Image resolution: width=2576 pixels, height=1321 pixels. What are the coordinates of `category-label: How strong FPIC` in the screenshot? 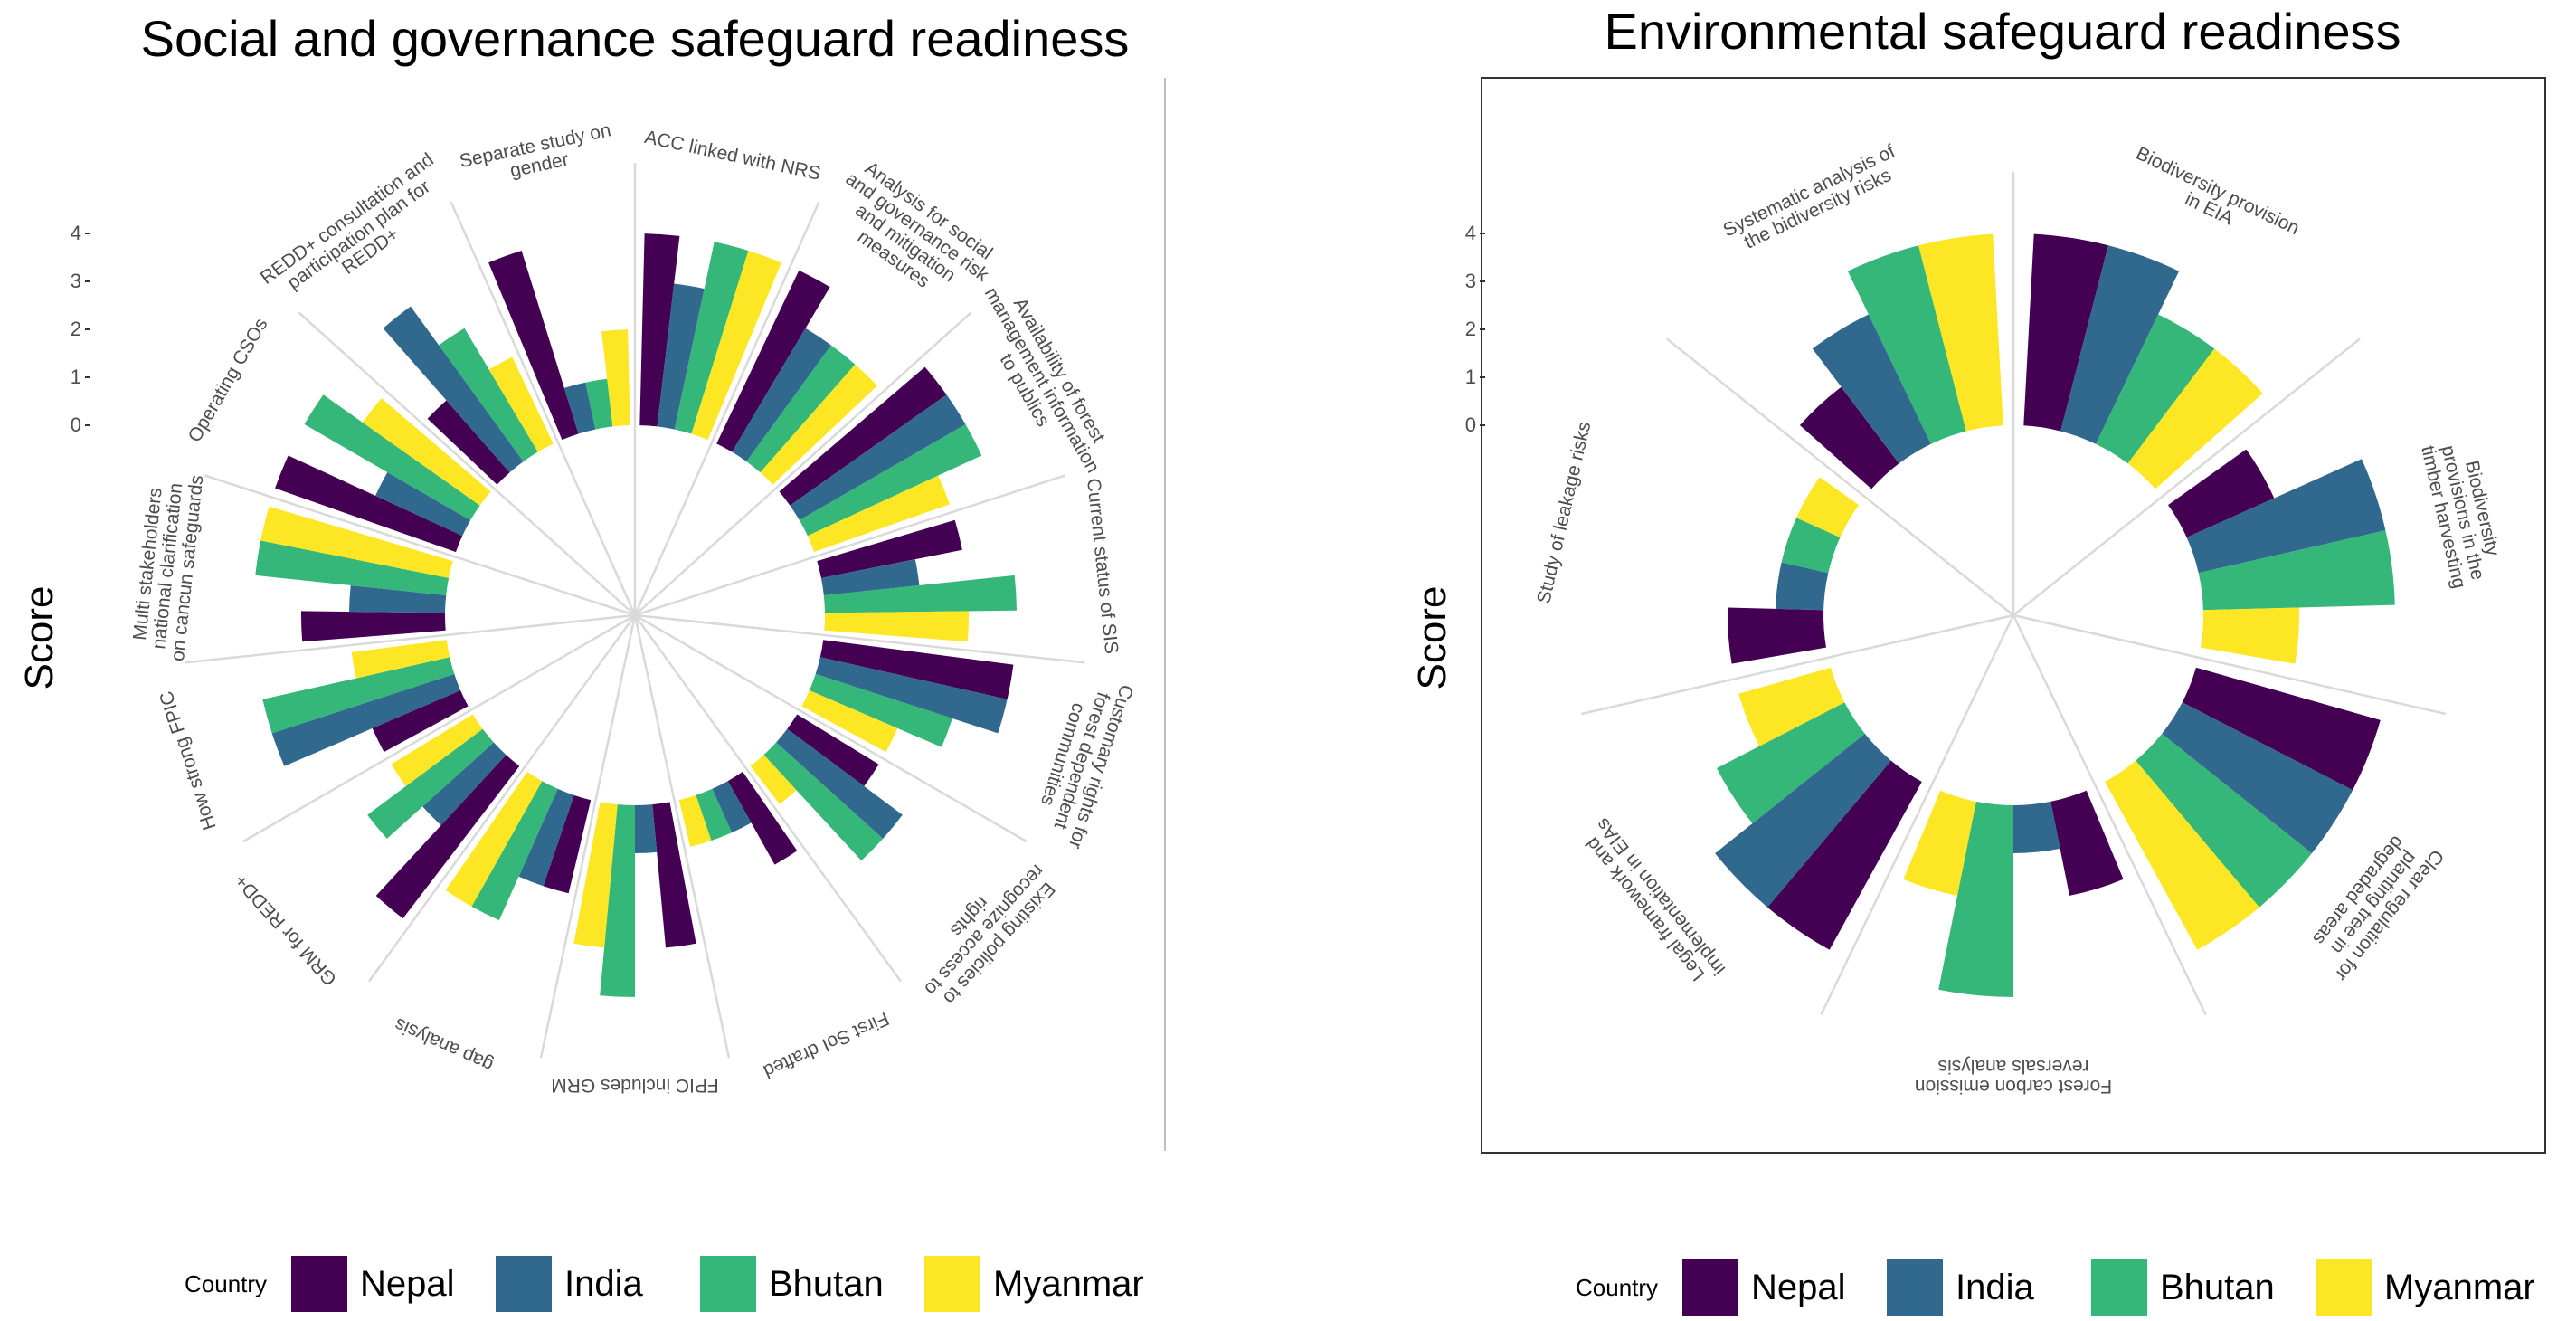 It's located at (188, 760).